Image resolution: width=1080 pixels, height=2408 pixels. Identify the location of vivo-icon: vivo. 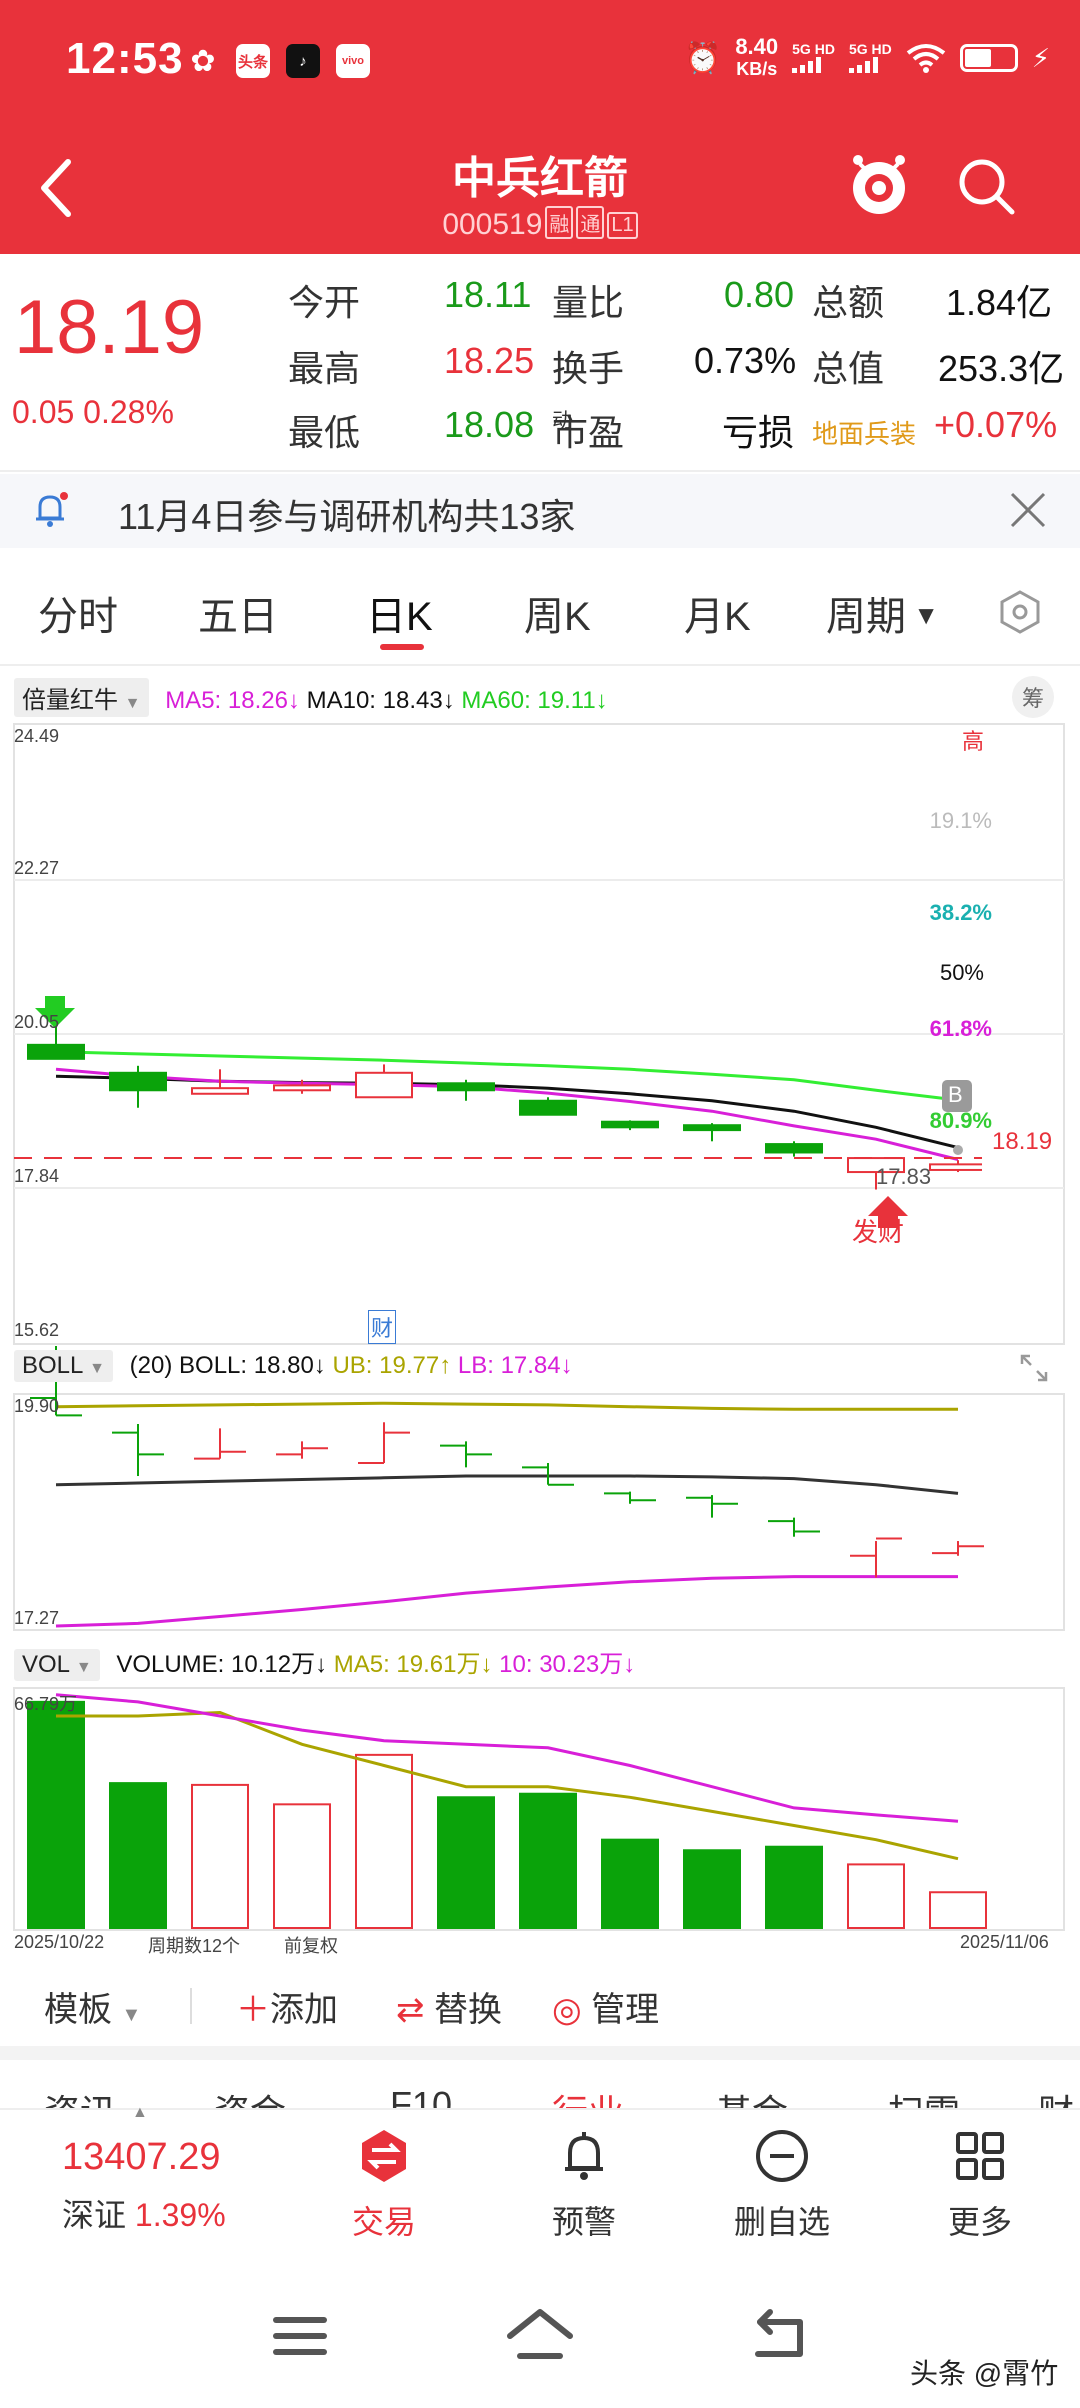
(353, 61).